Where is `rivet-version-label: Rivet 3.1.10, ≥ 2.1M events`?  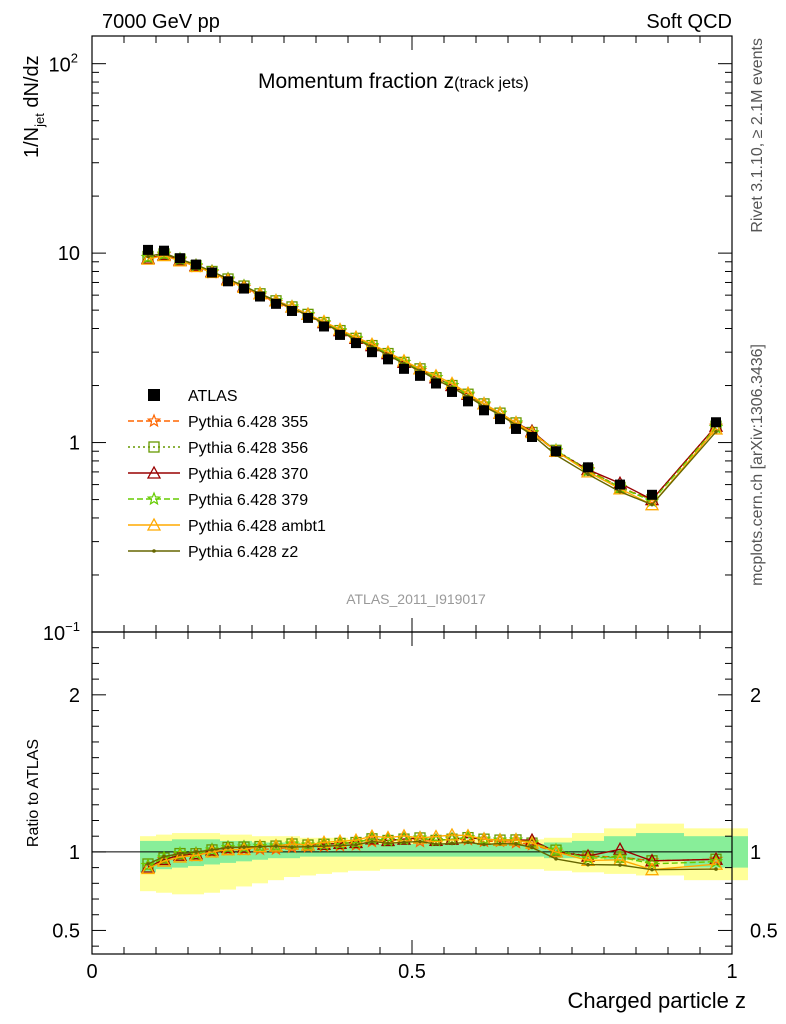
rivet-version-label: Rivet 3.1.10, ≥ 2.1M events is located at coordinates (757, 135).